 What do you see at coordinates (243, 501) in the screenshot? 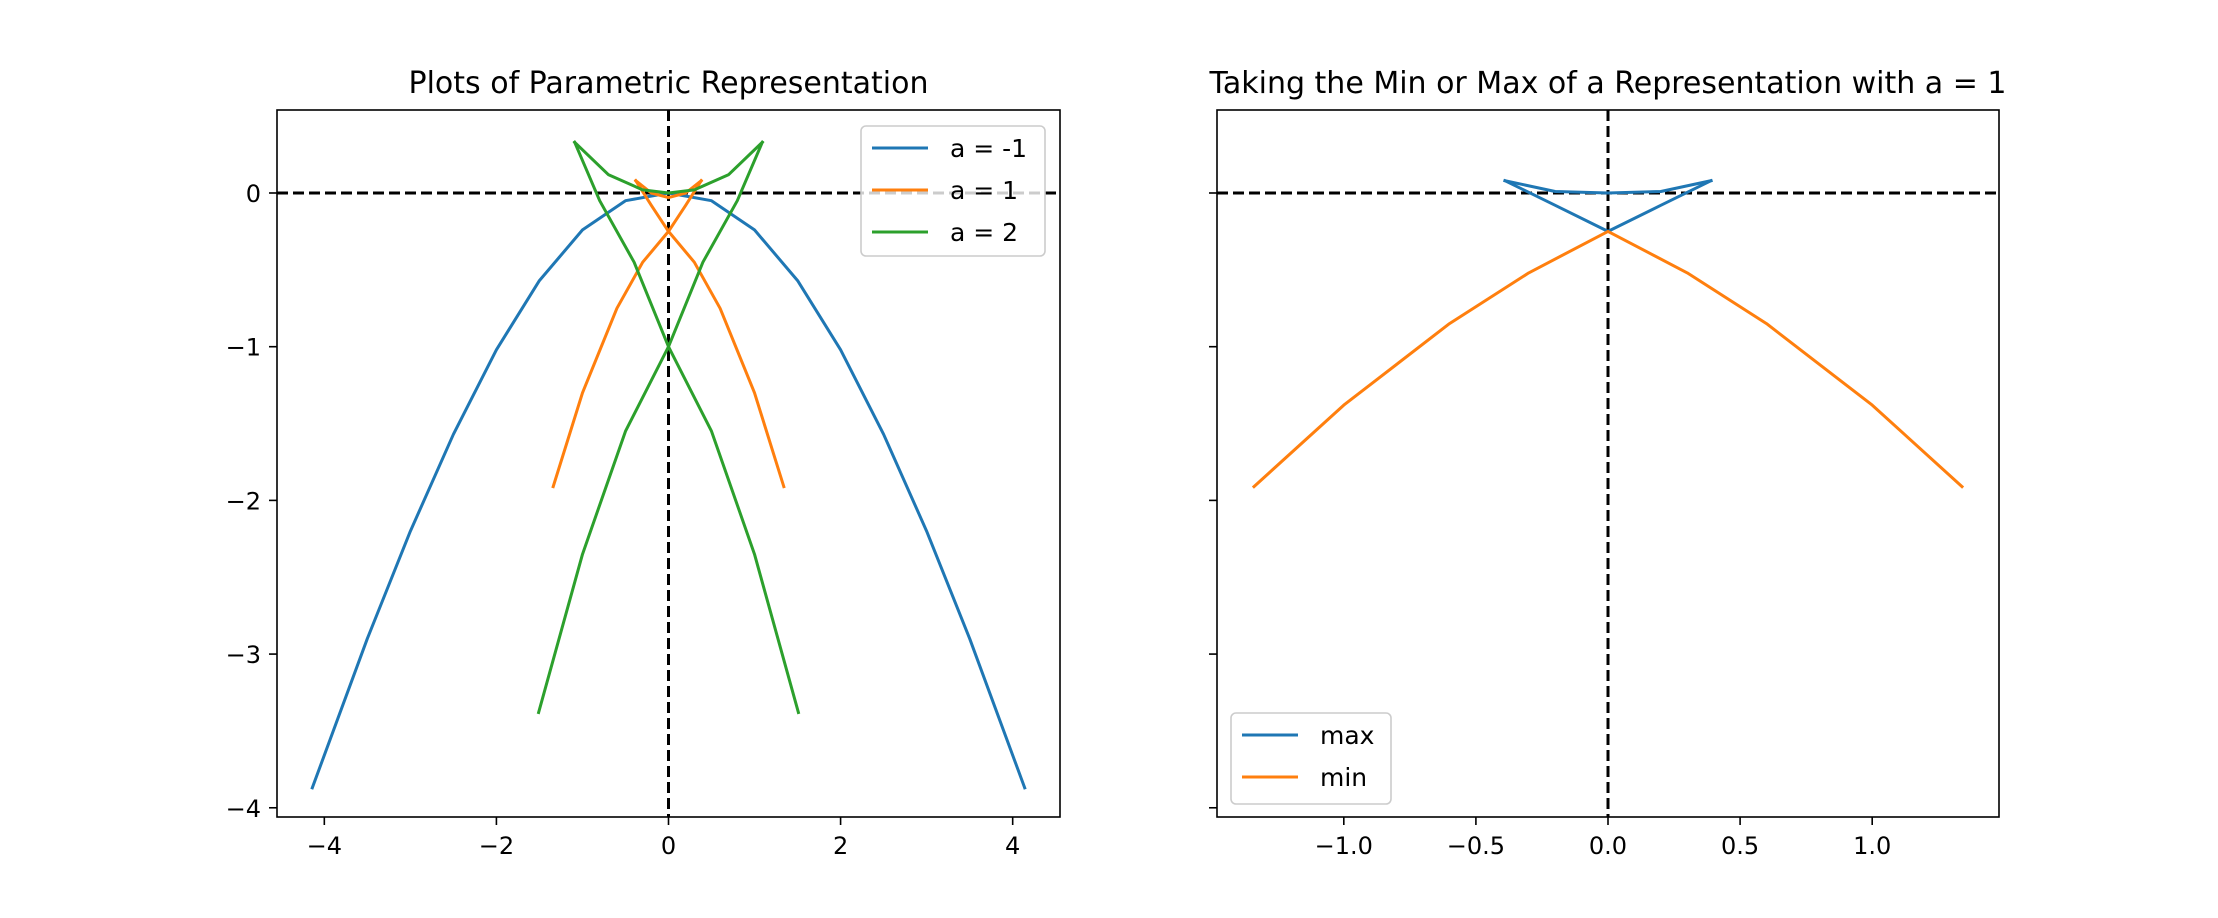
I see `y-tick-label: −2` at bounding box center [243, 501].